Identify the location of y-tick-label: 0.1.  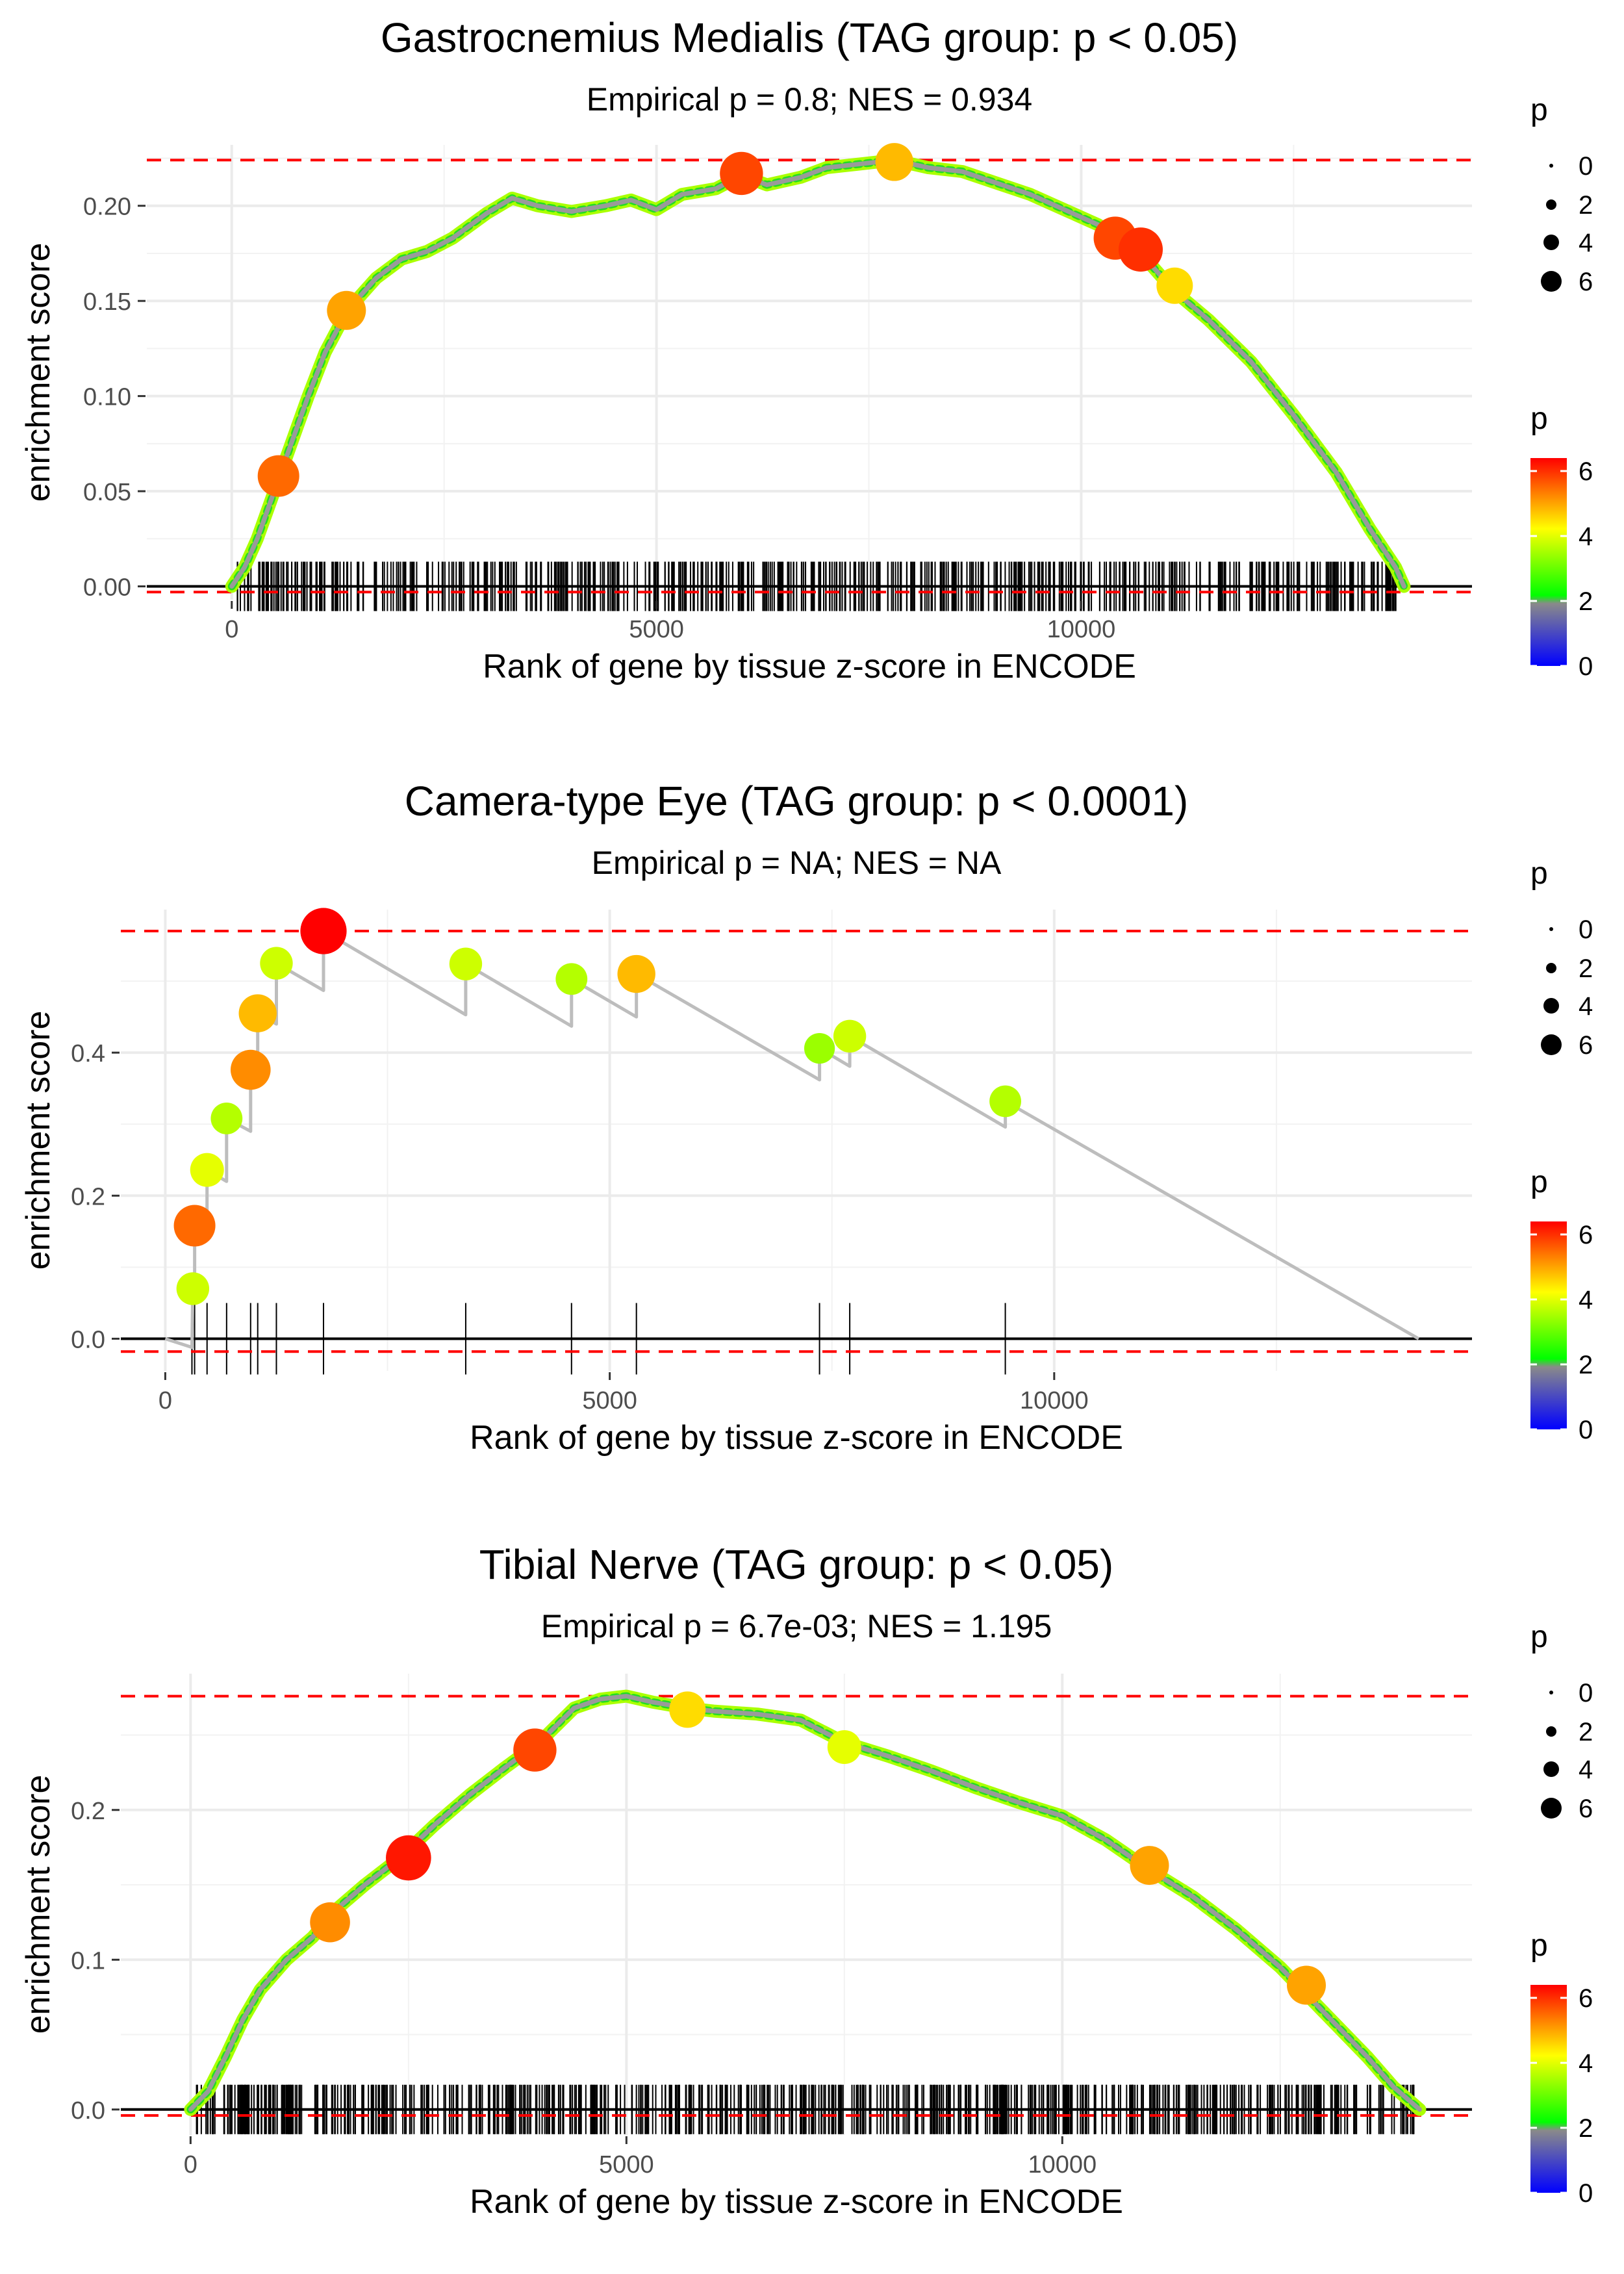
(88, 1960).